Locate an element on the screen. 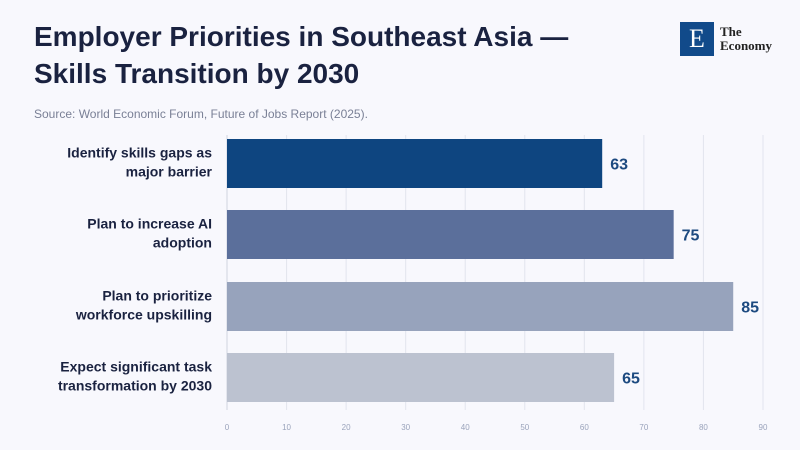 This screenshot has height=450, width=800. x-tick-label: 90 is located at coordinates (763, 427).